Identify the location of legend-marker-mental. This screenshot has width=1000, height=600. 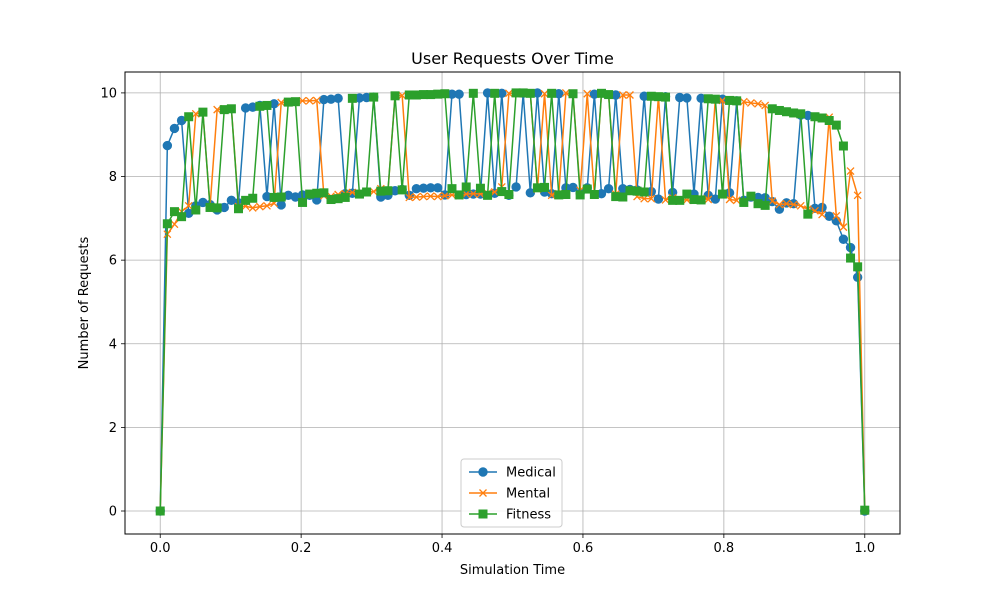
(483, 493).